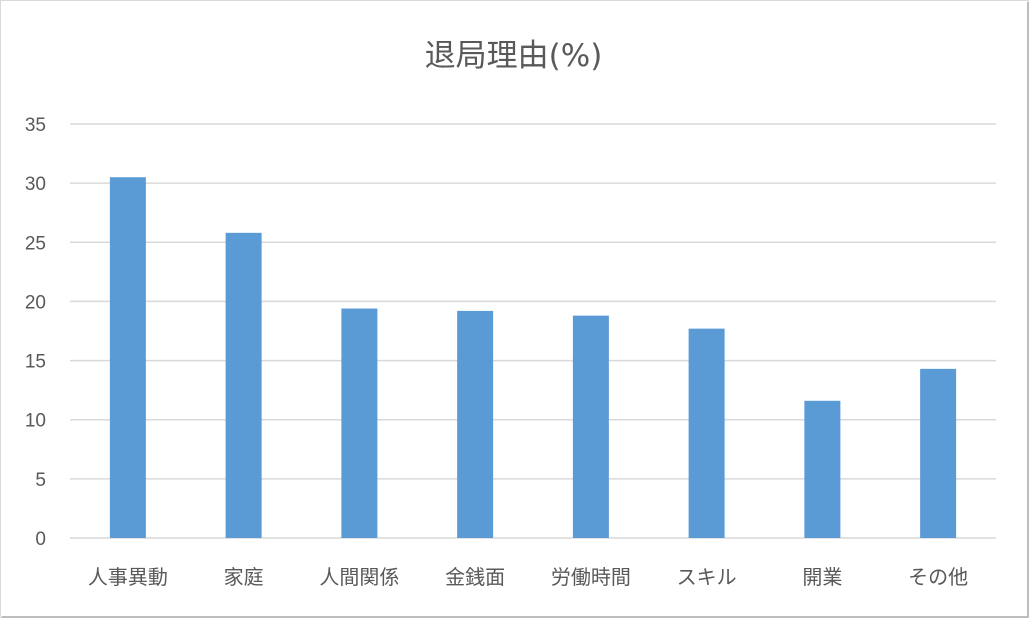 This screenshot has width=1029, height=618. Describe the element at coordinates (35, 332) in the screenshot. I see `y-axis-ticks: 0 5 10 15 20 25 30 35` at that location.